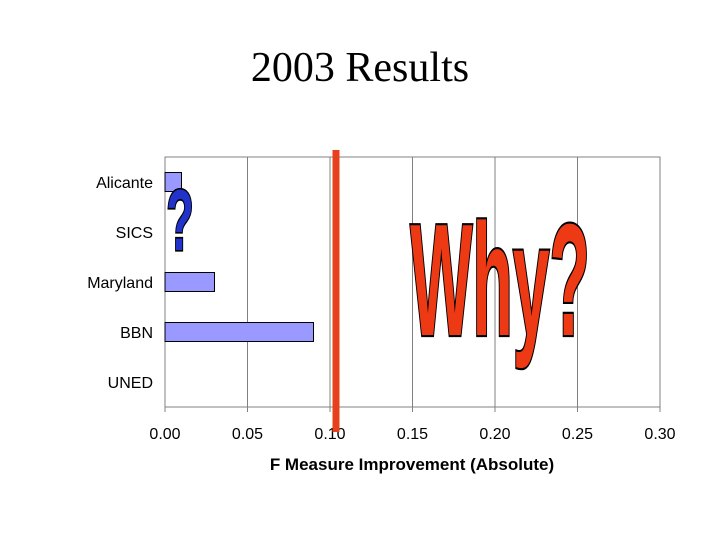  What do you see at coordinates (134, 233) in the screenshot?
I see `category-label: SICS` at bounding box center [134, 233].